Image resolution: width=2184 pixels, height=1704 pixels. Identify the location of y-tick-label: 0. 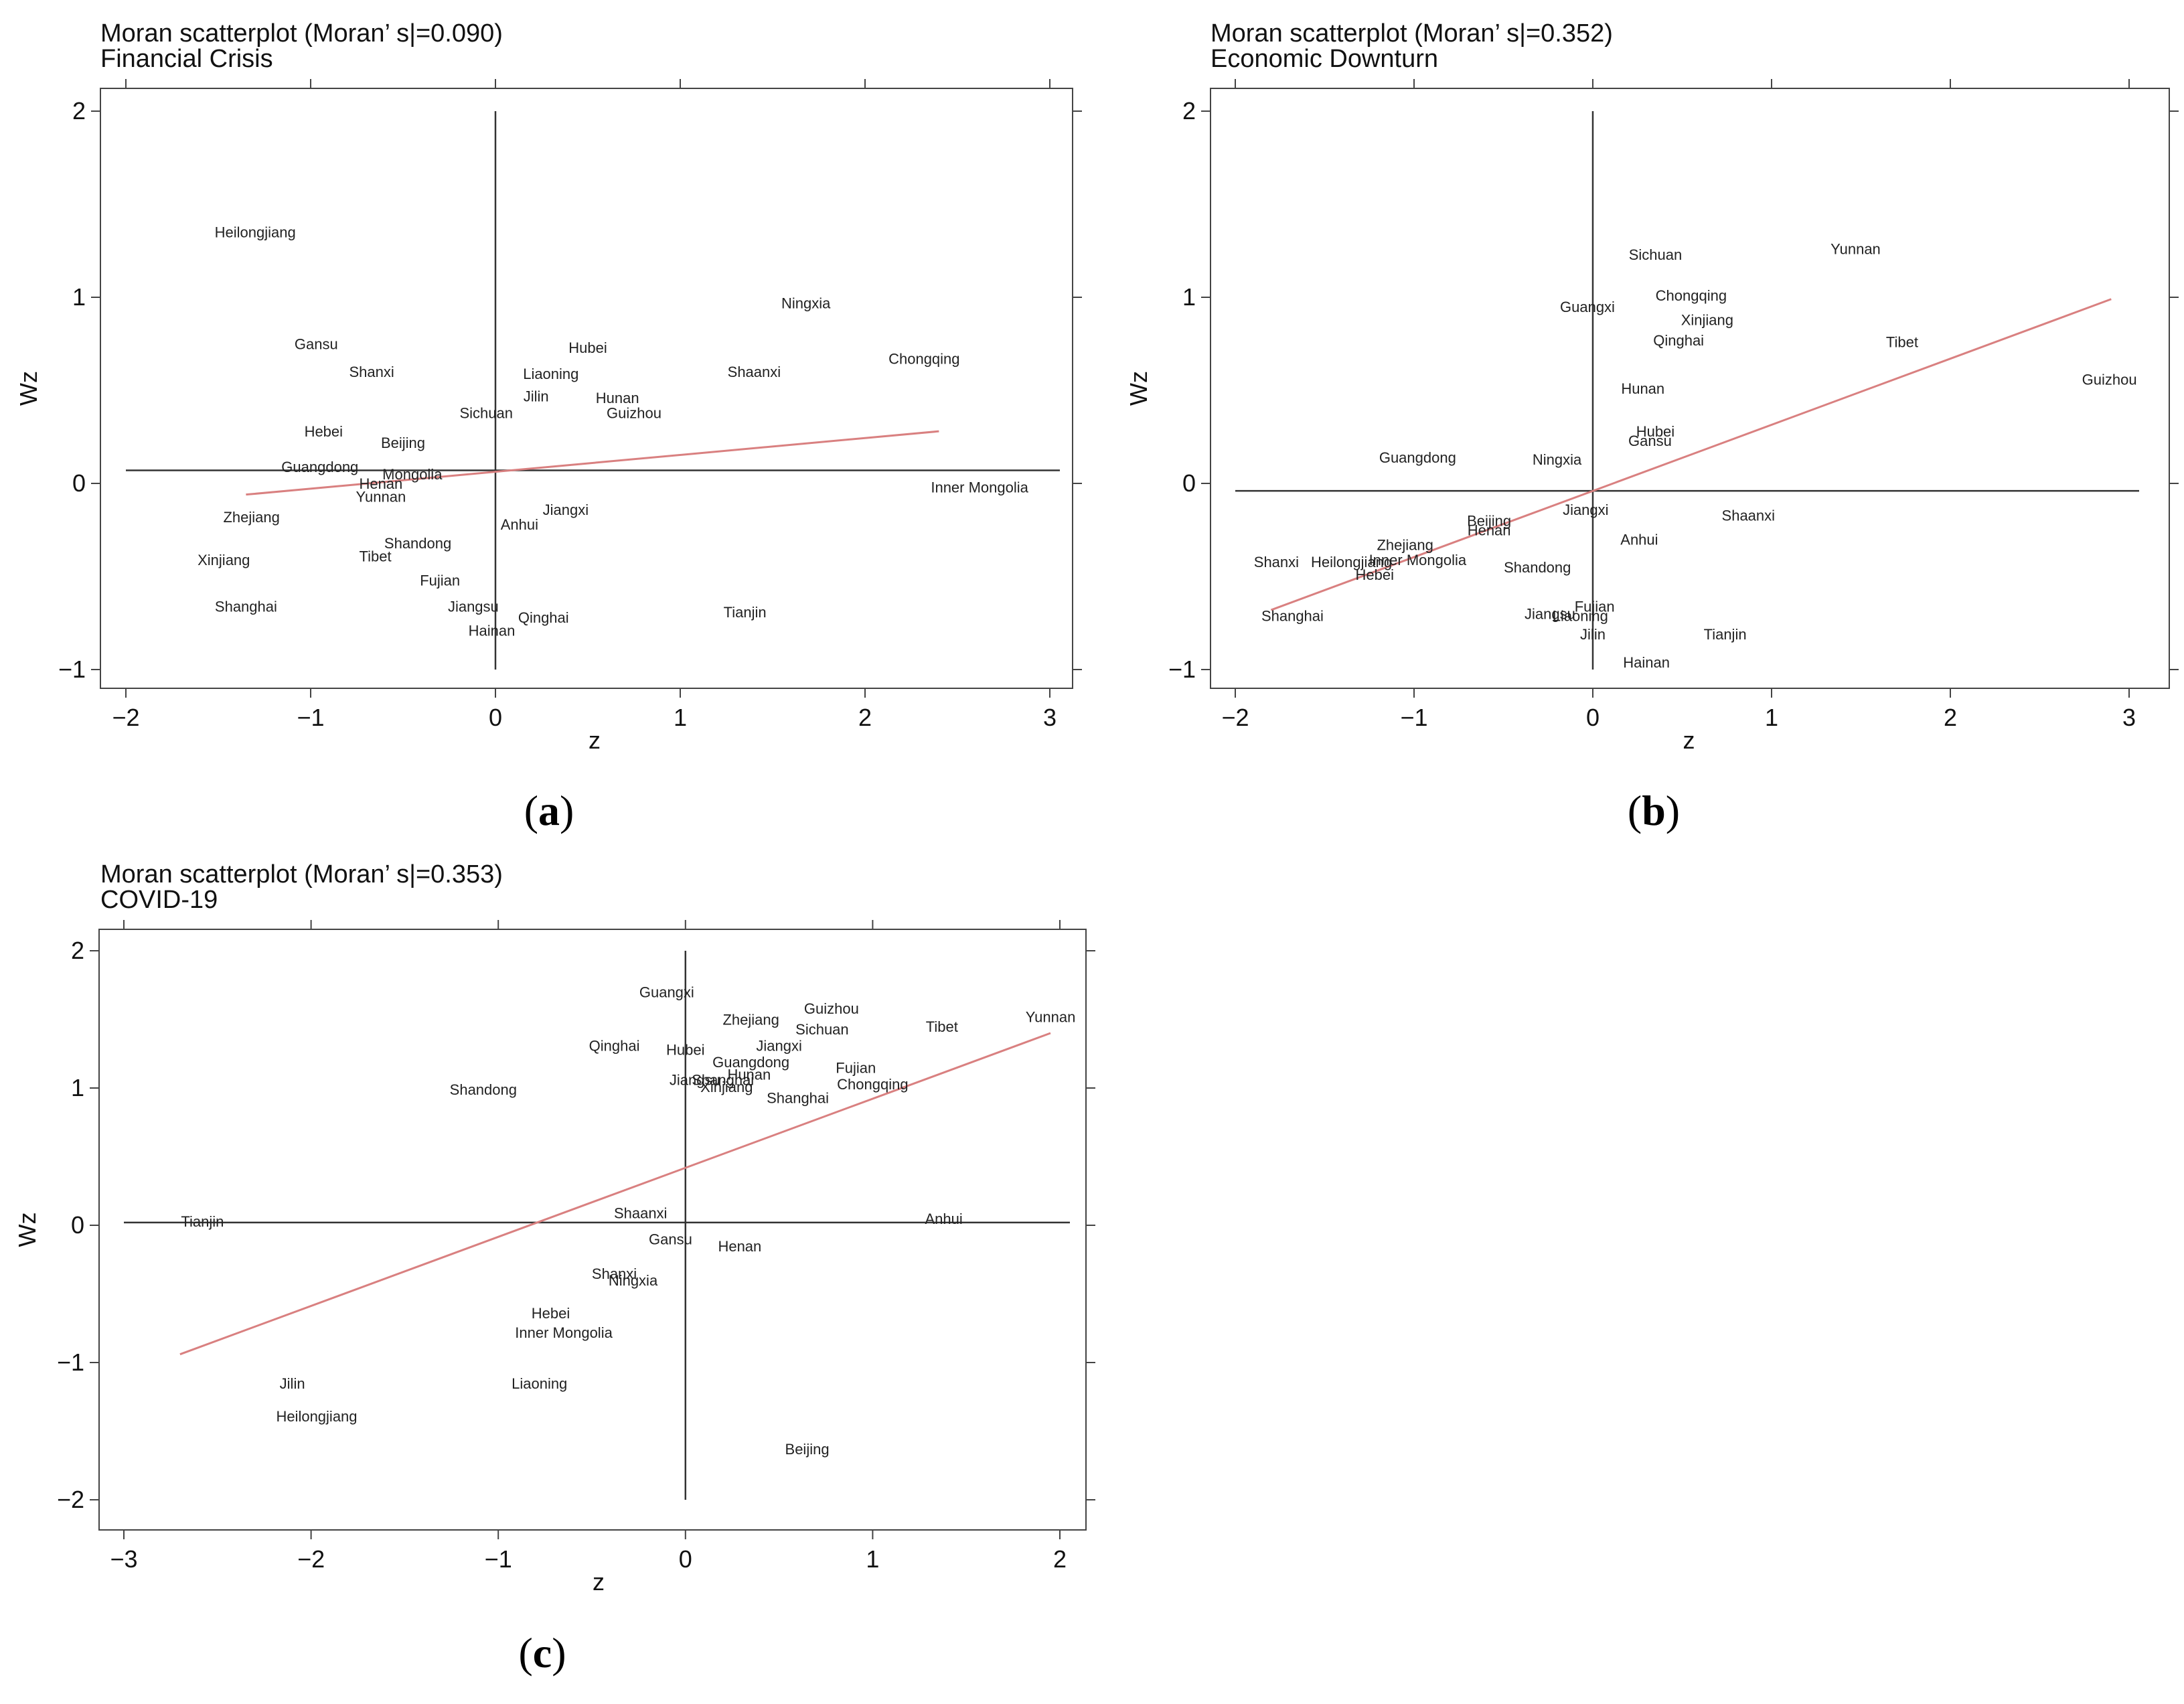
(1189, 483).